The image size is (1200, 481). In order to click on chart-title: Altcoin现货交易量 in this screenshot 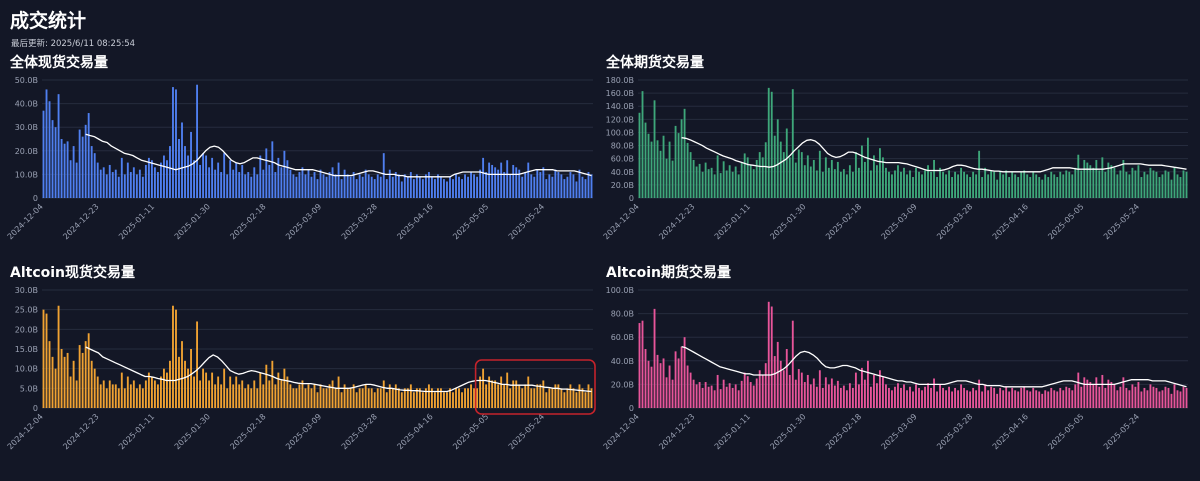, I will do `click(73, 273)`.